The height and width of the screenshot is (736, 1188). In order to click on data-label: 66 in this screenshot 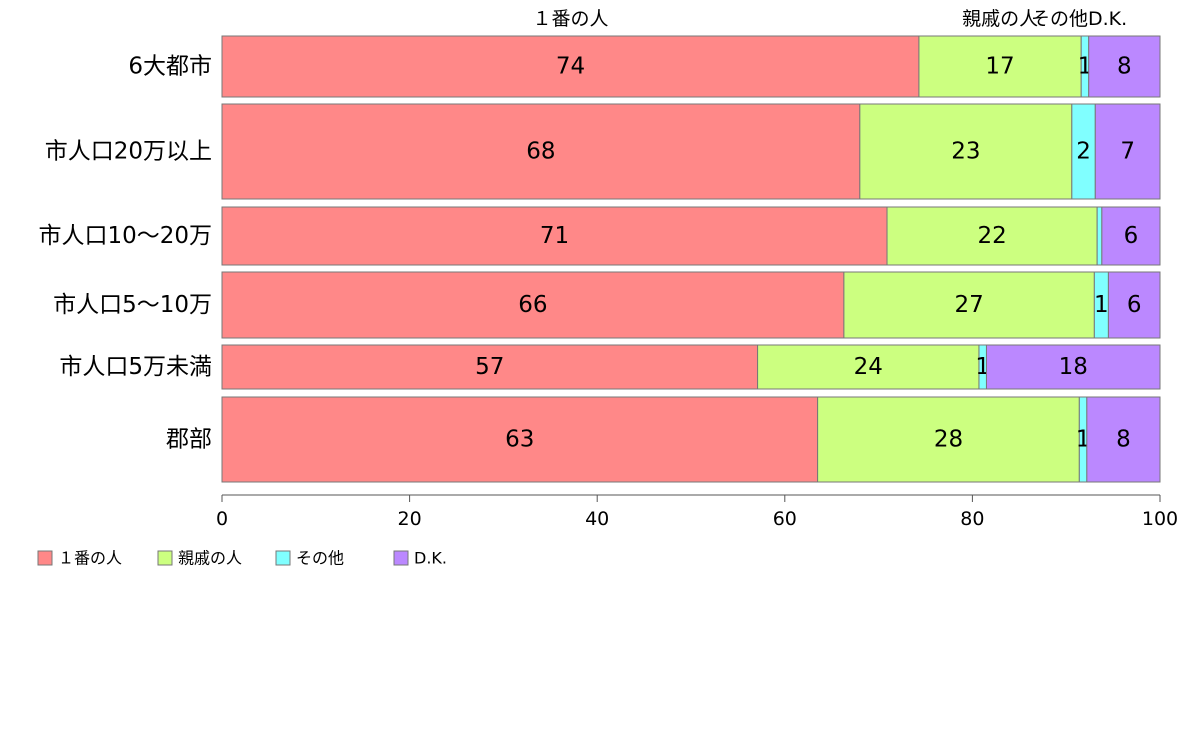, I will do `click(532, 305)`.